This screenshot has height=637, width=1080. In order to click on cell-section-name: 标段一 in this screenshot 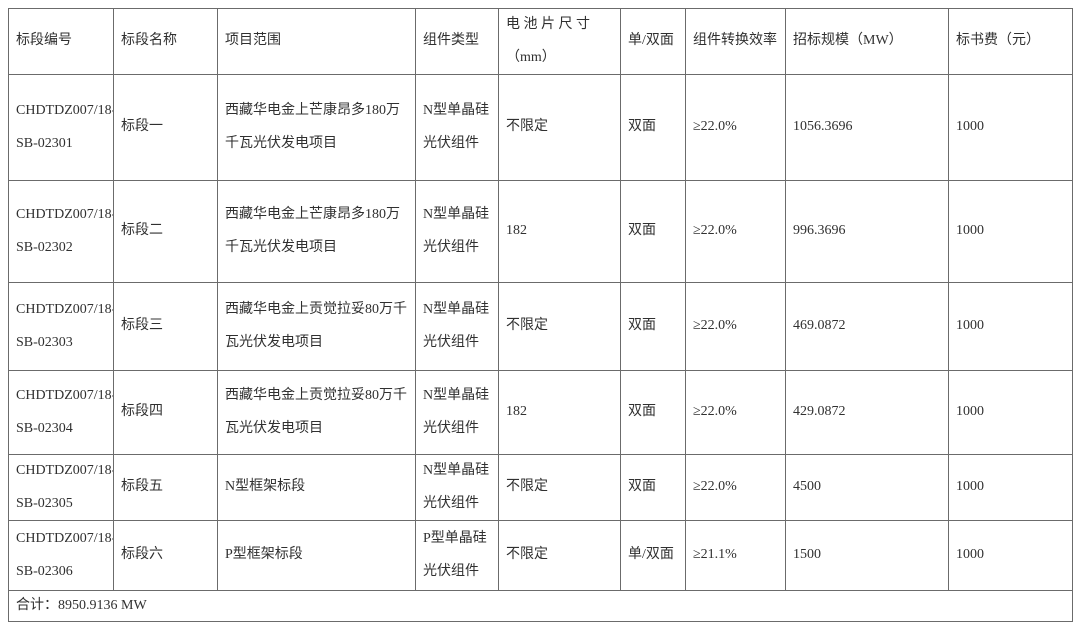, I will do `click(165, 127)`.